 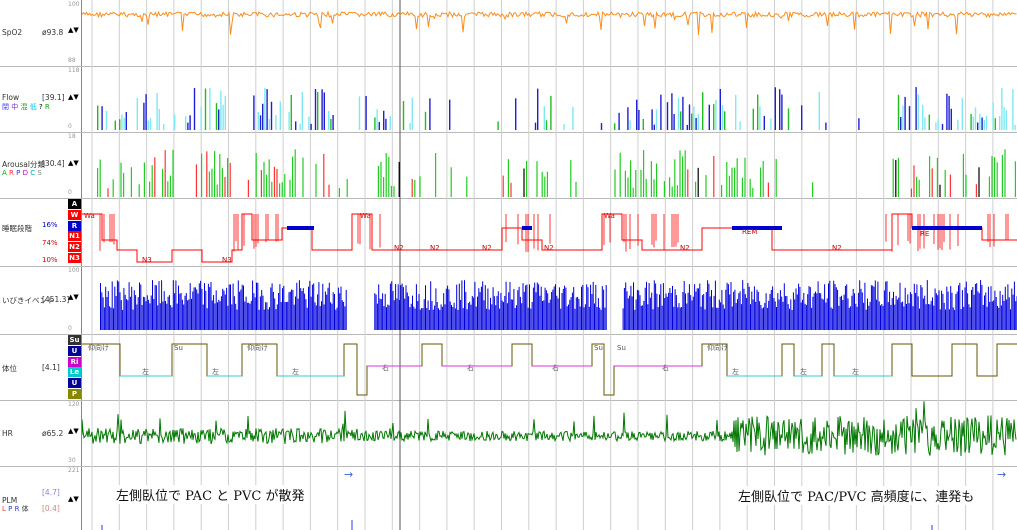 What do you see at coordinates (178, 348) in the screenshot?
I see `position-label: Su` at bounding box center [178, 348].